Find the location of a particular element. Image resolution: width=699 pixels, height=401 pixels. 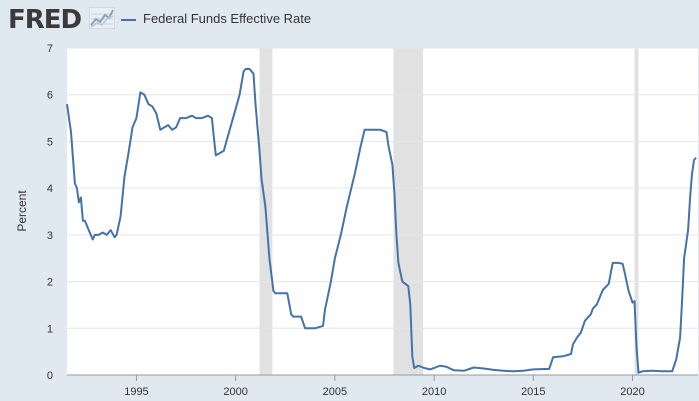

legend-series-swatch is located at coordinates (128, 20).